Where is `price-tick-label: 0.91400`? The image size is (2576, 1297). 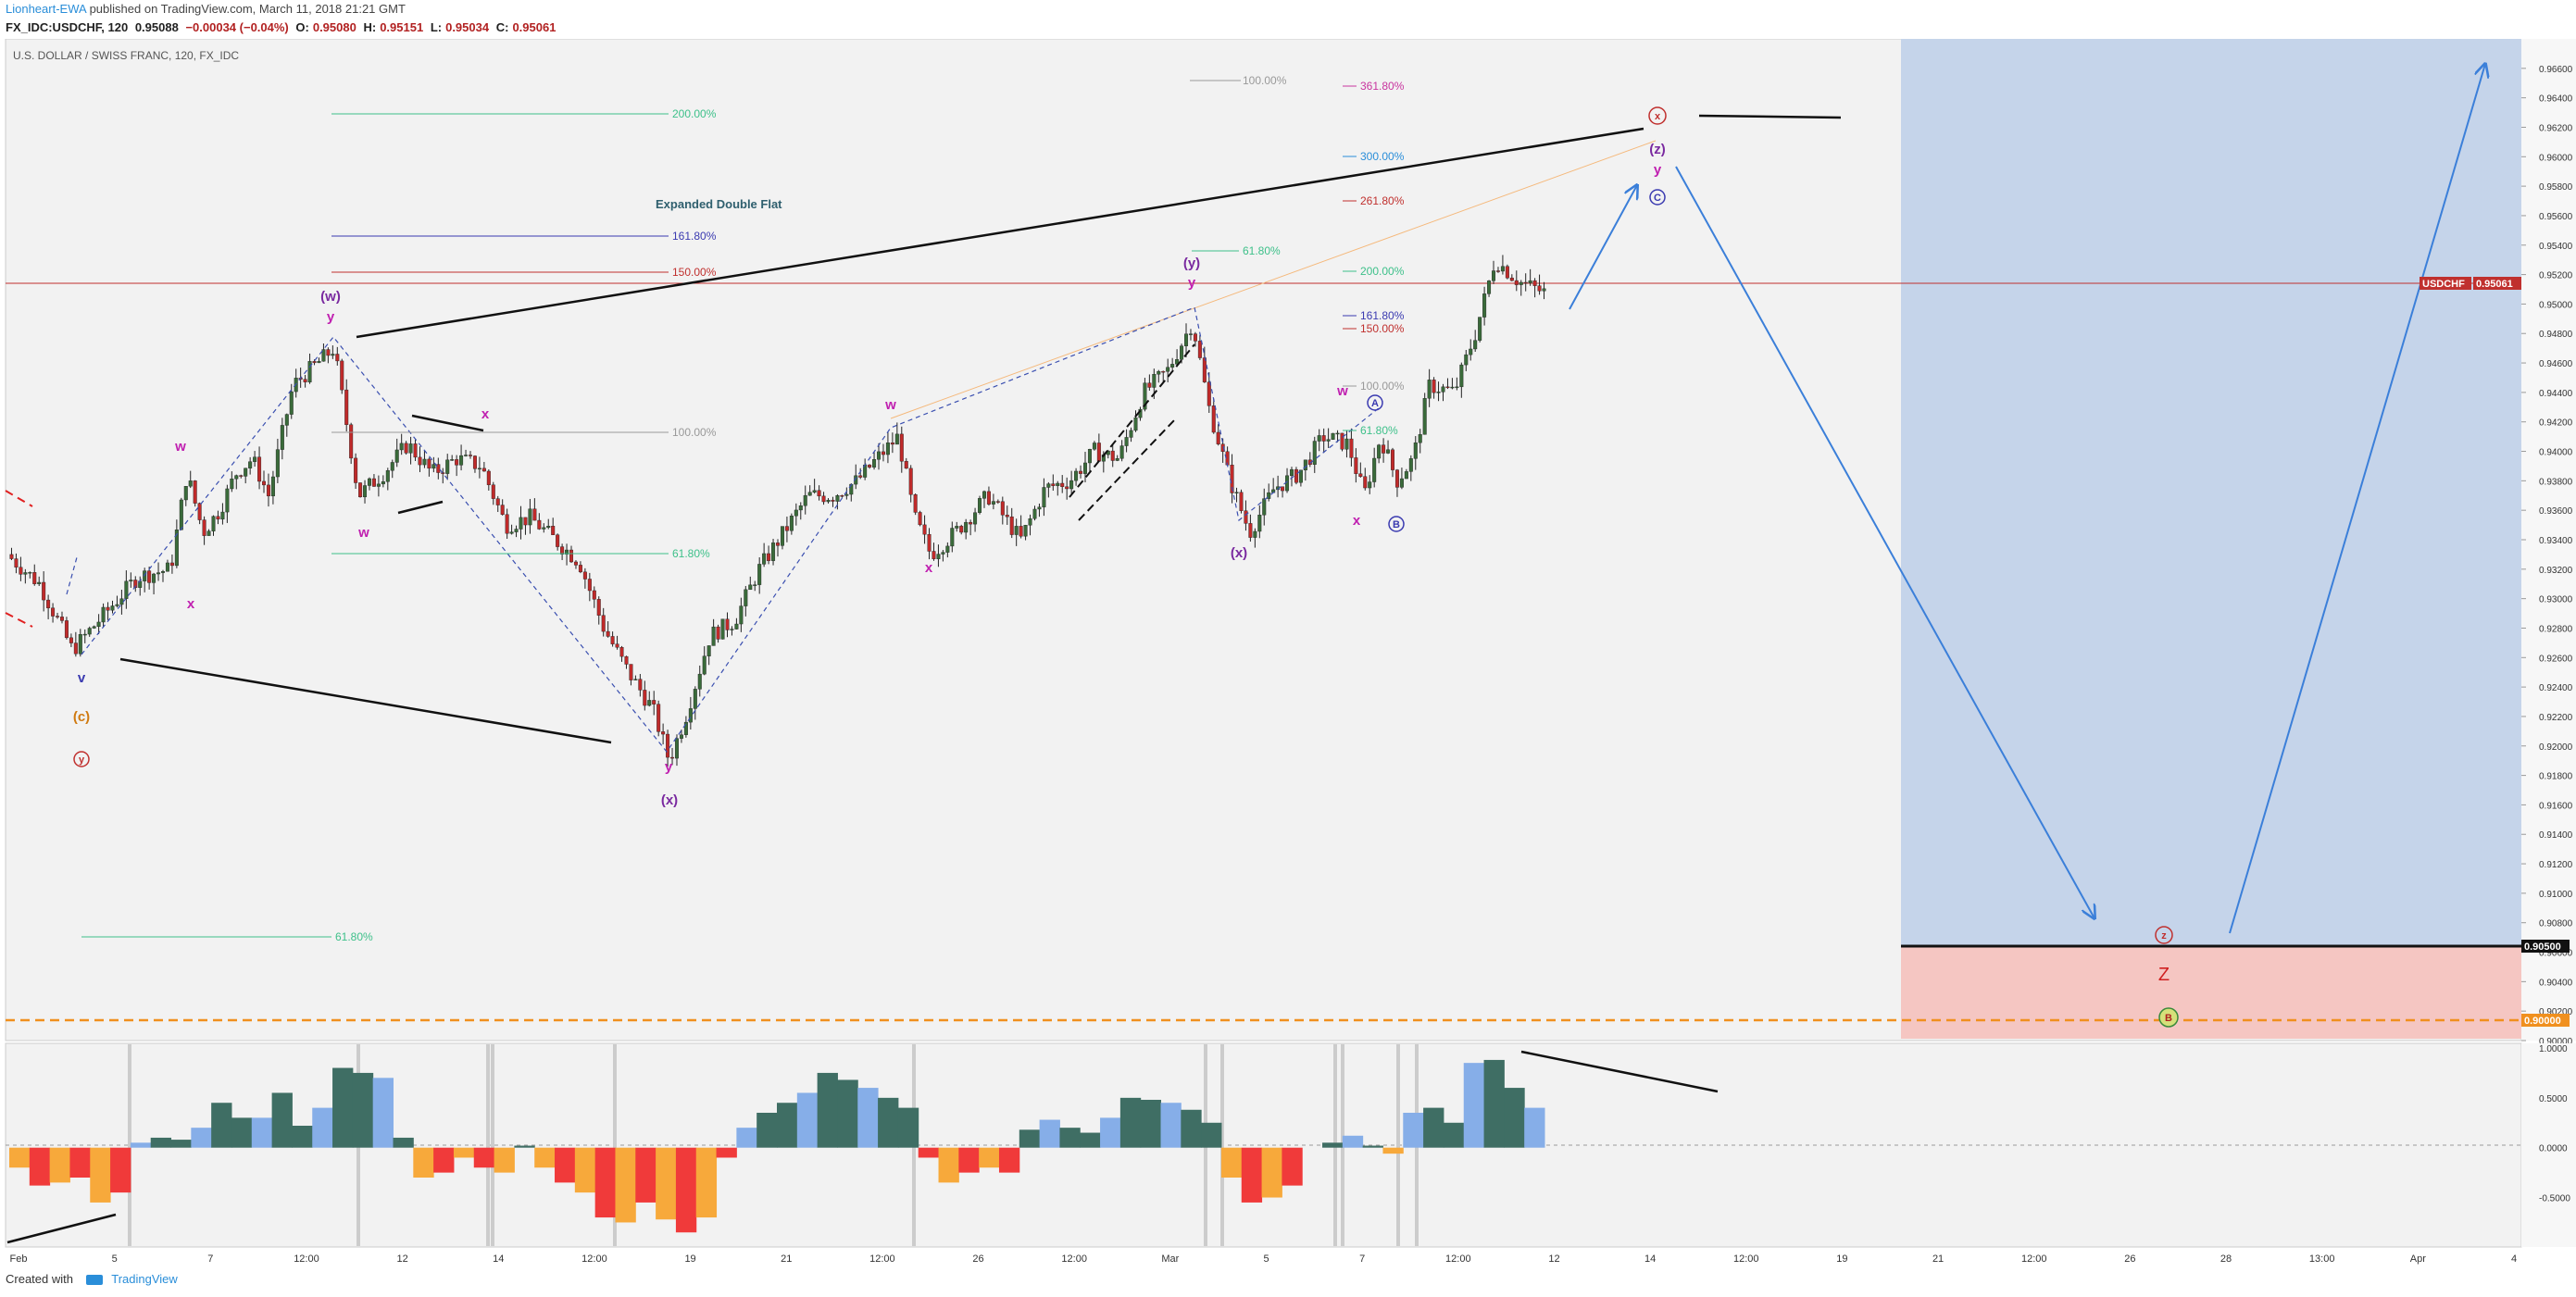 price-tick-label: 0.91400 is located at coordinates (2556, 835).